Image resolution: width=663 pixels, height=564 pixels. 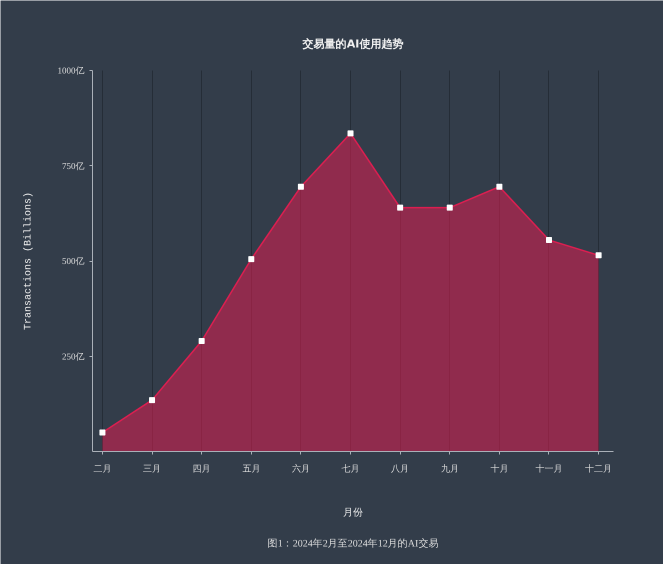 I want to click on x-tick-label: 七月, so click(x=351, y=469).